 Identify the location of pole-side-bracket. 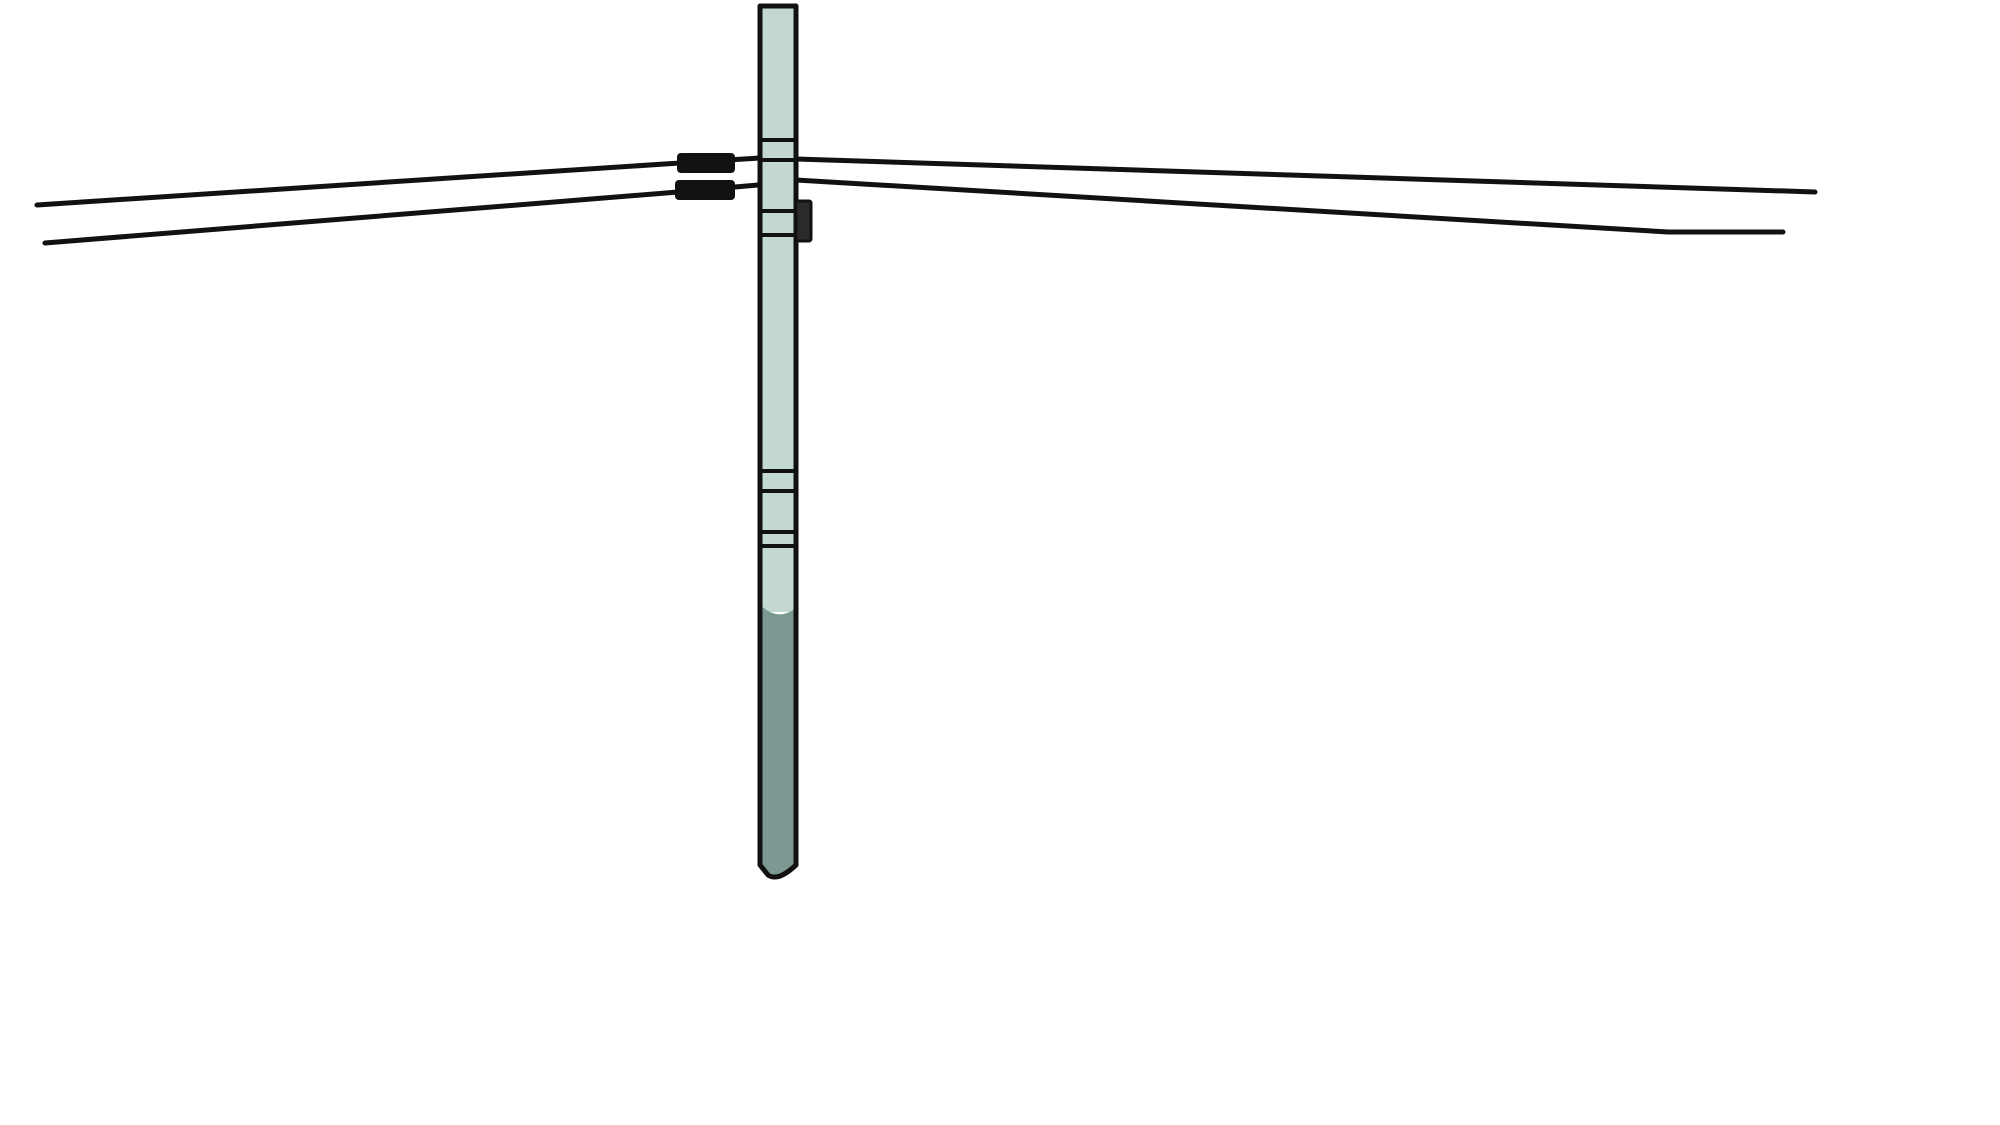
(803, 221).